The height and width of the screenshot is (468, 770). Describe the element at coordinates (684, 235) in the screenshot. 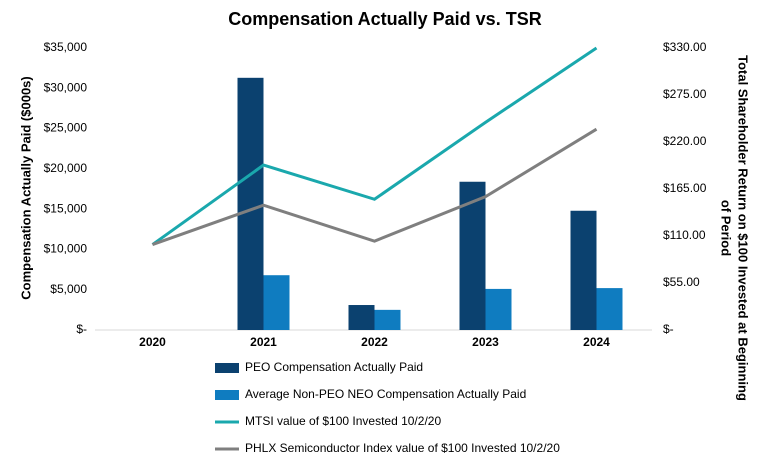

I see `y2-tick-label: $110.00` at that location.